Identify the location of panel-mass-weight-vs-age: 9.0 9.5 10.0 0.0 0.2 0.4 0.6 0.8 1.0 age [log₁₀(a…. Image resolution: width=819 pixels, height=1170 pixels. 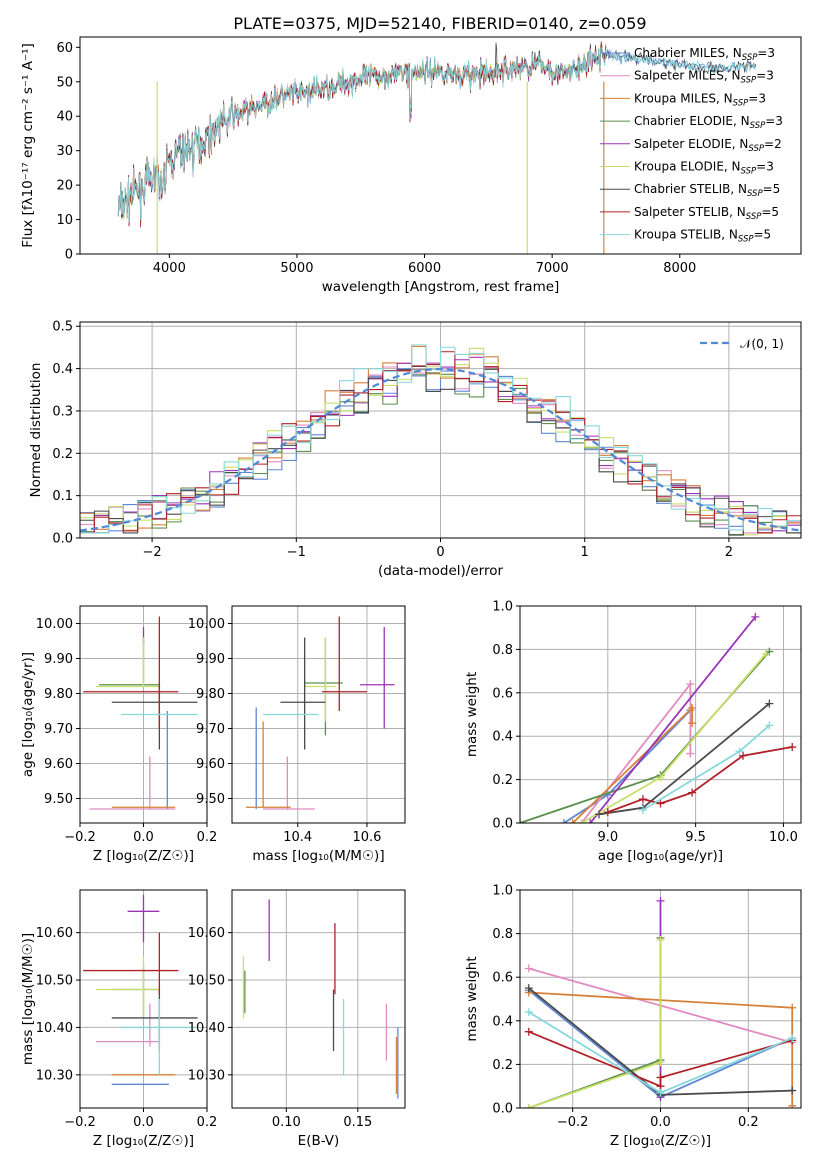
(633, 732).